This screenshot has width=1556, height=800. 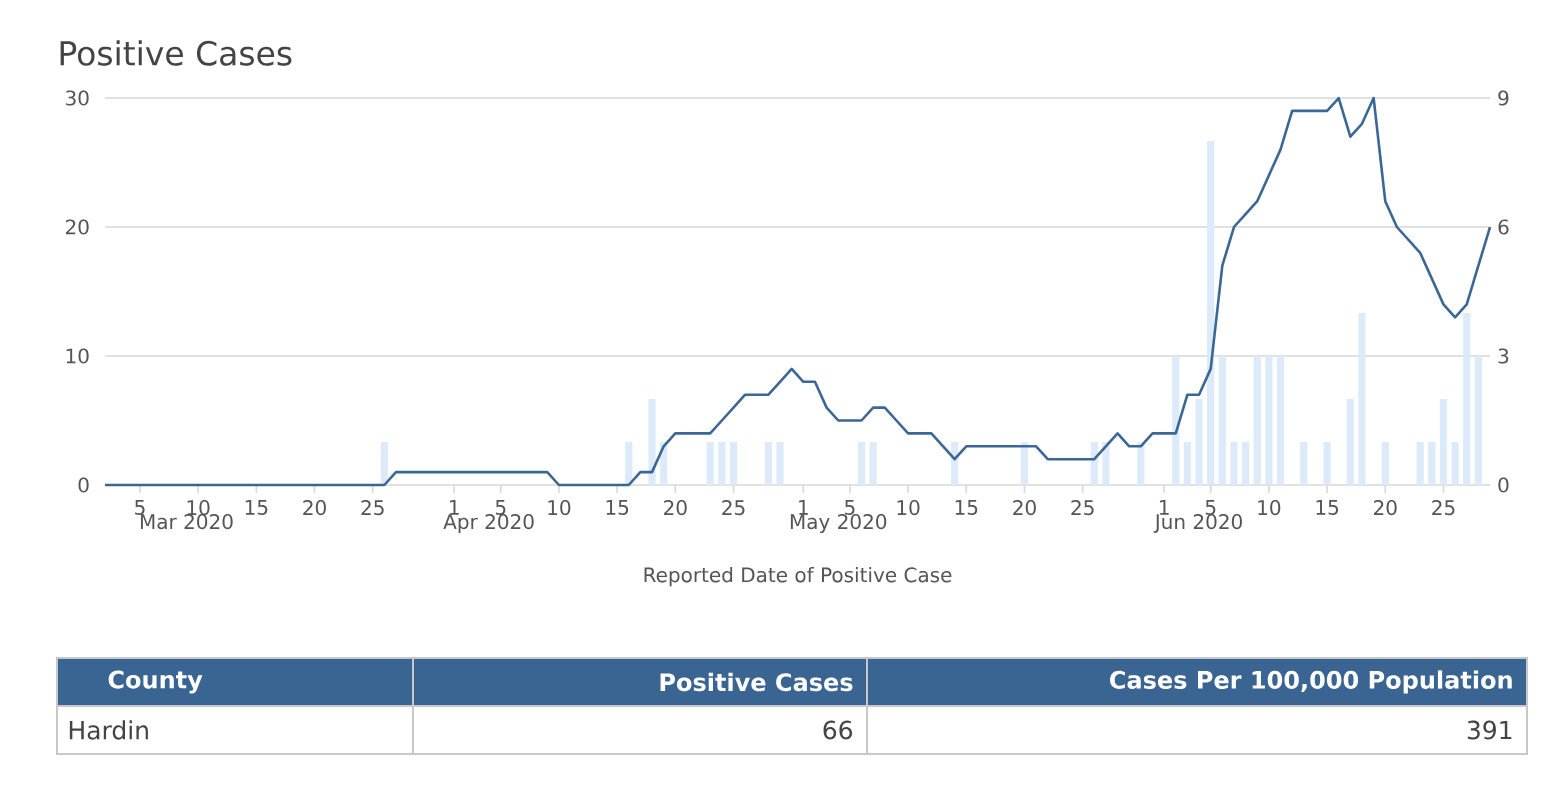 I want to click on text: 391, so click(x=1489, y=730).